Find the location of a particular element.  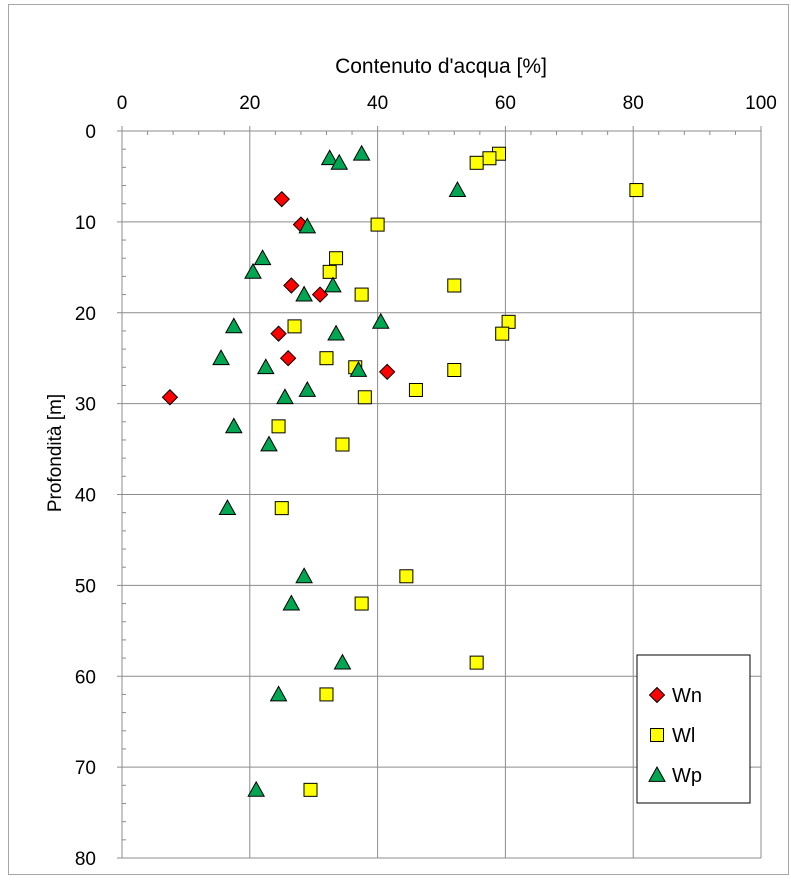

x-tick-label: 40 is located at coordinates (377, 103).